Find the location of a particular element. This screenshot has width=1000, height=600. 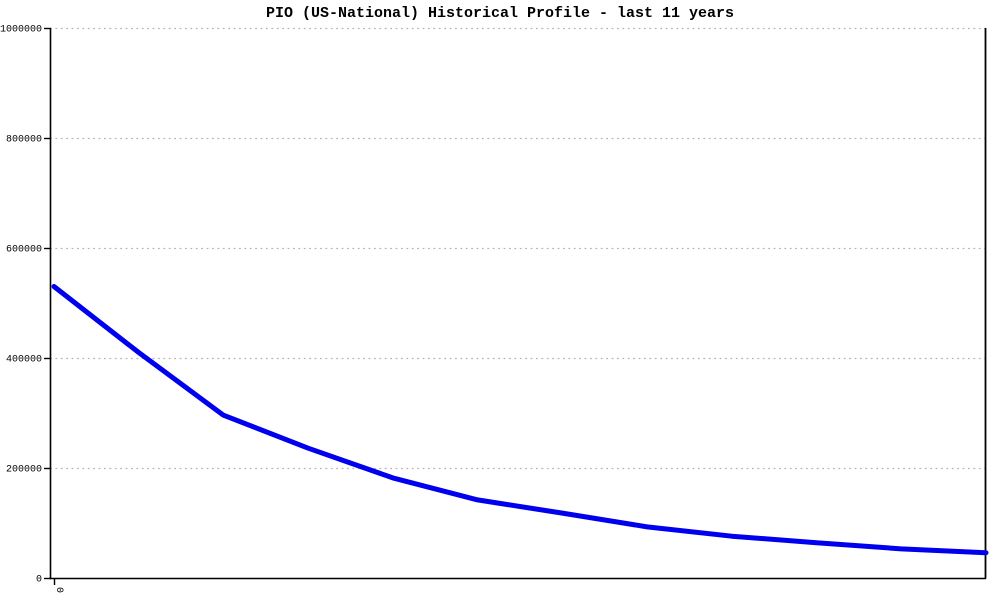

y-tick-label: 0 is located at coordinates (39, 580).